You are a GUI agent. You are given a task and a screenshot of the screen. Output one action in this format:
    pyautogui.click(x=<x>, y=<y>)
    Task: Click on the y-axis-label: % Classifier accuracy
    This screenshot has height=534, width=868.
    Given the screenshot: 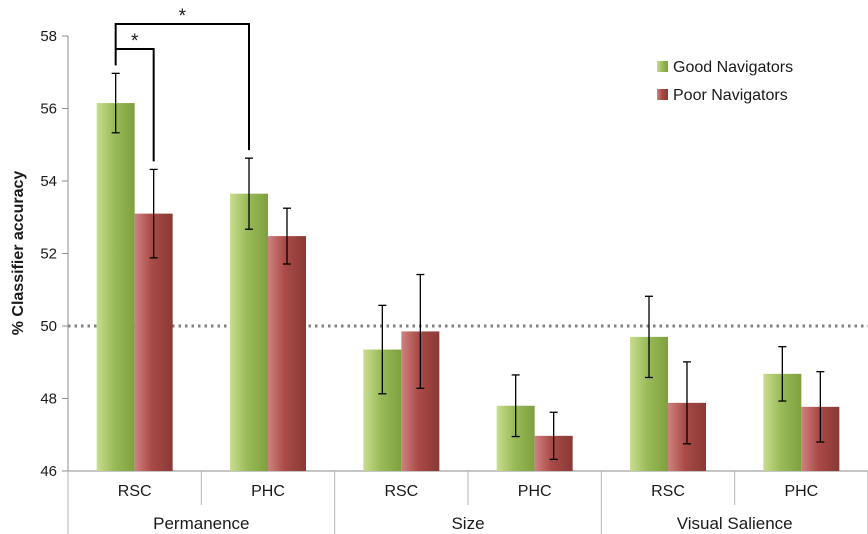 What is the action you would take?
    pyautogui.click(x=18, y=253)
    